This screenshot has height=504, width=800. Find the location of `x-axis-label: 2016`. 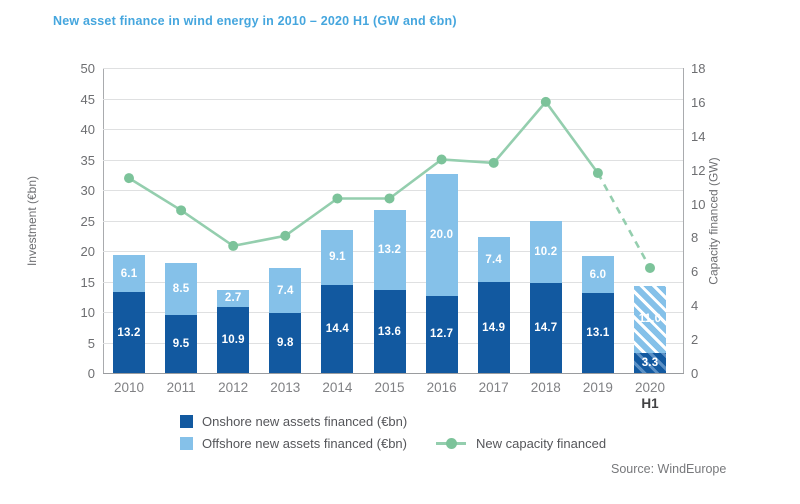

x-axis-label: 2016 is located at coordinates (441, 387).